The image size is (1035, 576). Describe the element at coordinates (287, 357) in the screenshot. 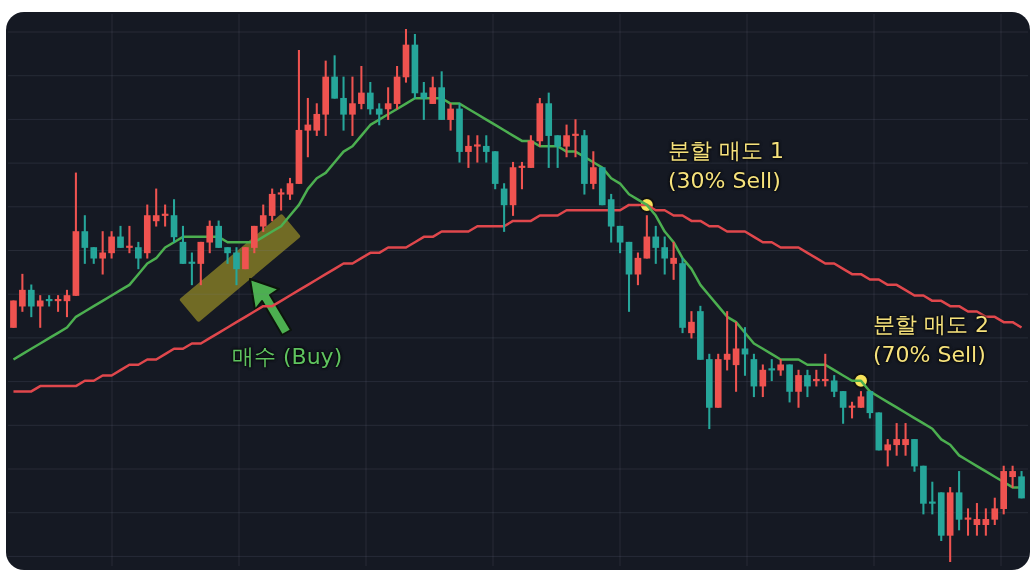

I see `annotation: 매수 (Buy)` at that location.